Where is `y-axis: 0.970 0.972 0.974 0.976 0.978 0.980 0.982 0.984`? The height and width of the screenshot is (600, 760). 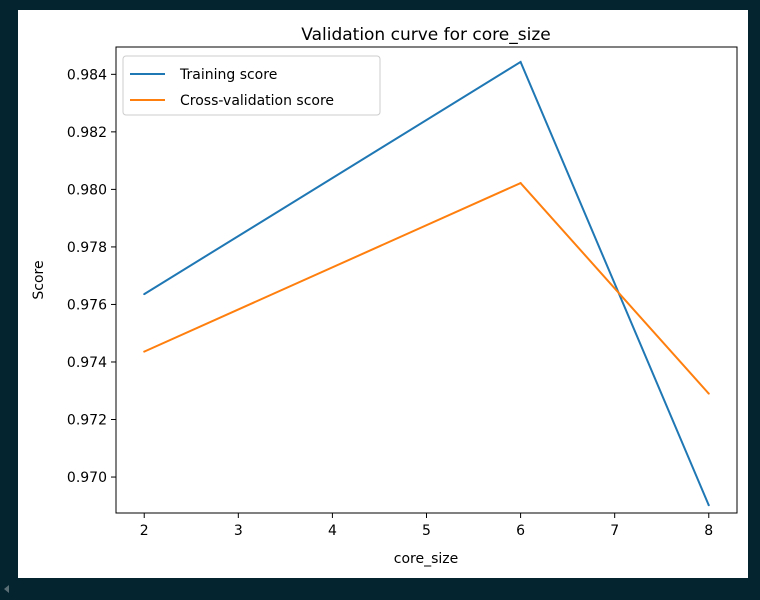 y-axis: 0.970 0.972 0.974 0.976 0.978 0.980 0.982 0.984 is located at coordinates (91, 276).